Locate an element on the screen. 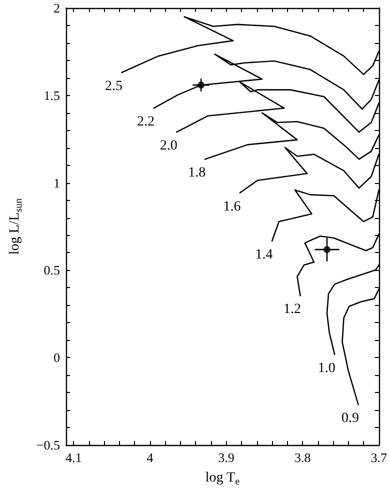  series-label: 2.5 is located at coordinates (113, 86).